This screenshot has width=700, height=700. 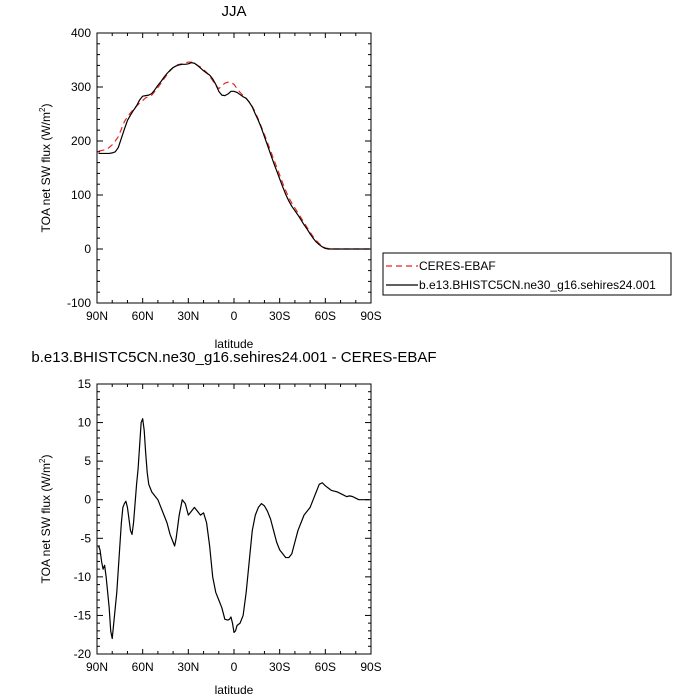 What do you see at coordinates (234, 316) in the screenshot?
I see `top-panel-x-tick-label: 0` at bounding box center [234, 316].